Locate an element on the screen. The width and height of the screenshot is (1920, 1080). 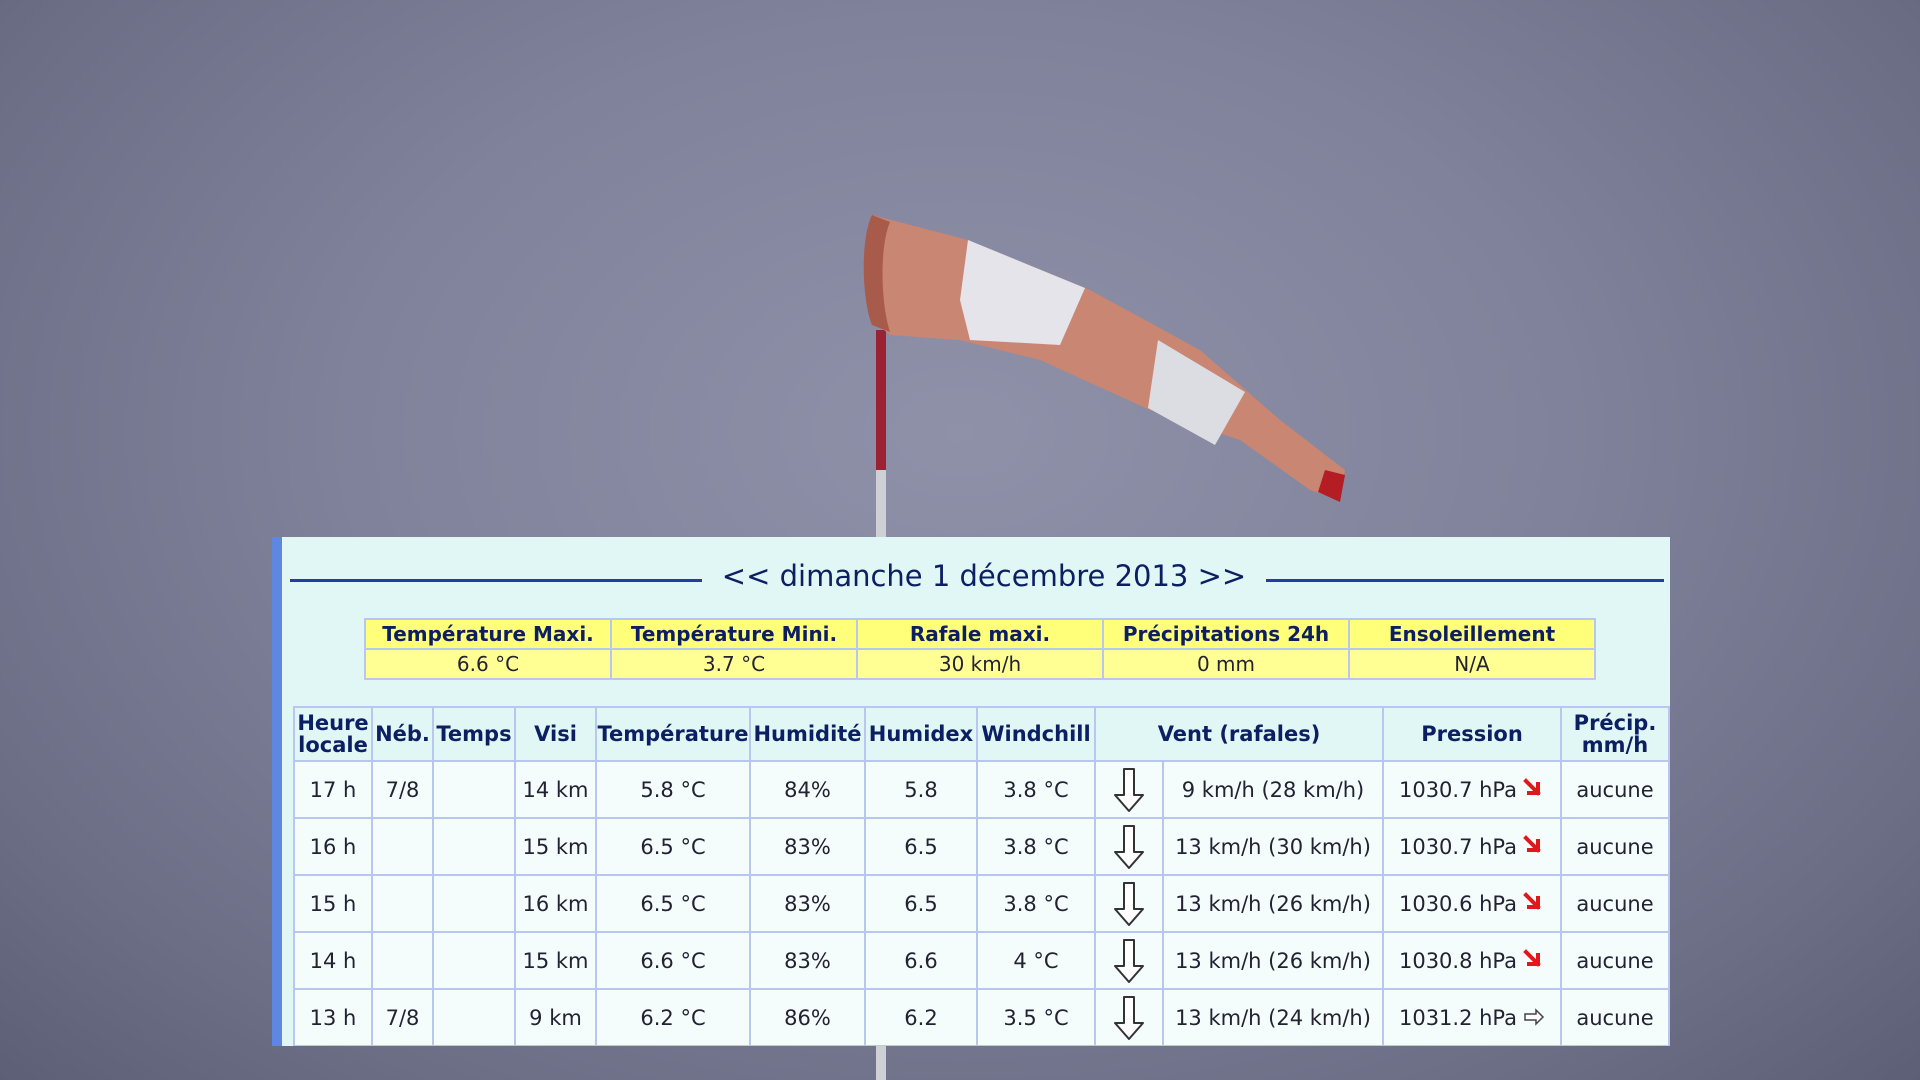
col-visi: Visi is located at coordinates (555, 734).